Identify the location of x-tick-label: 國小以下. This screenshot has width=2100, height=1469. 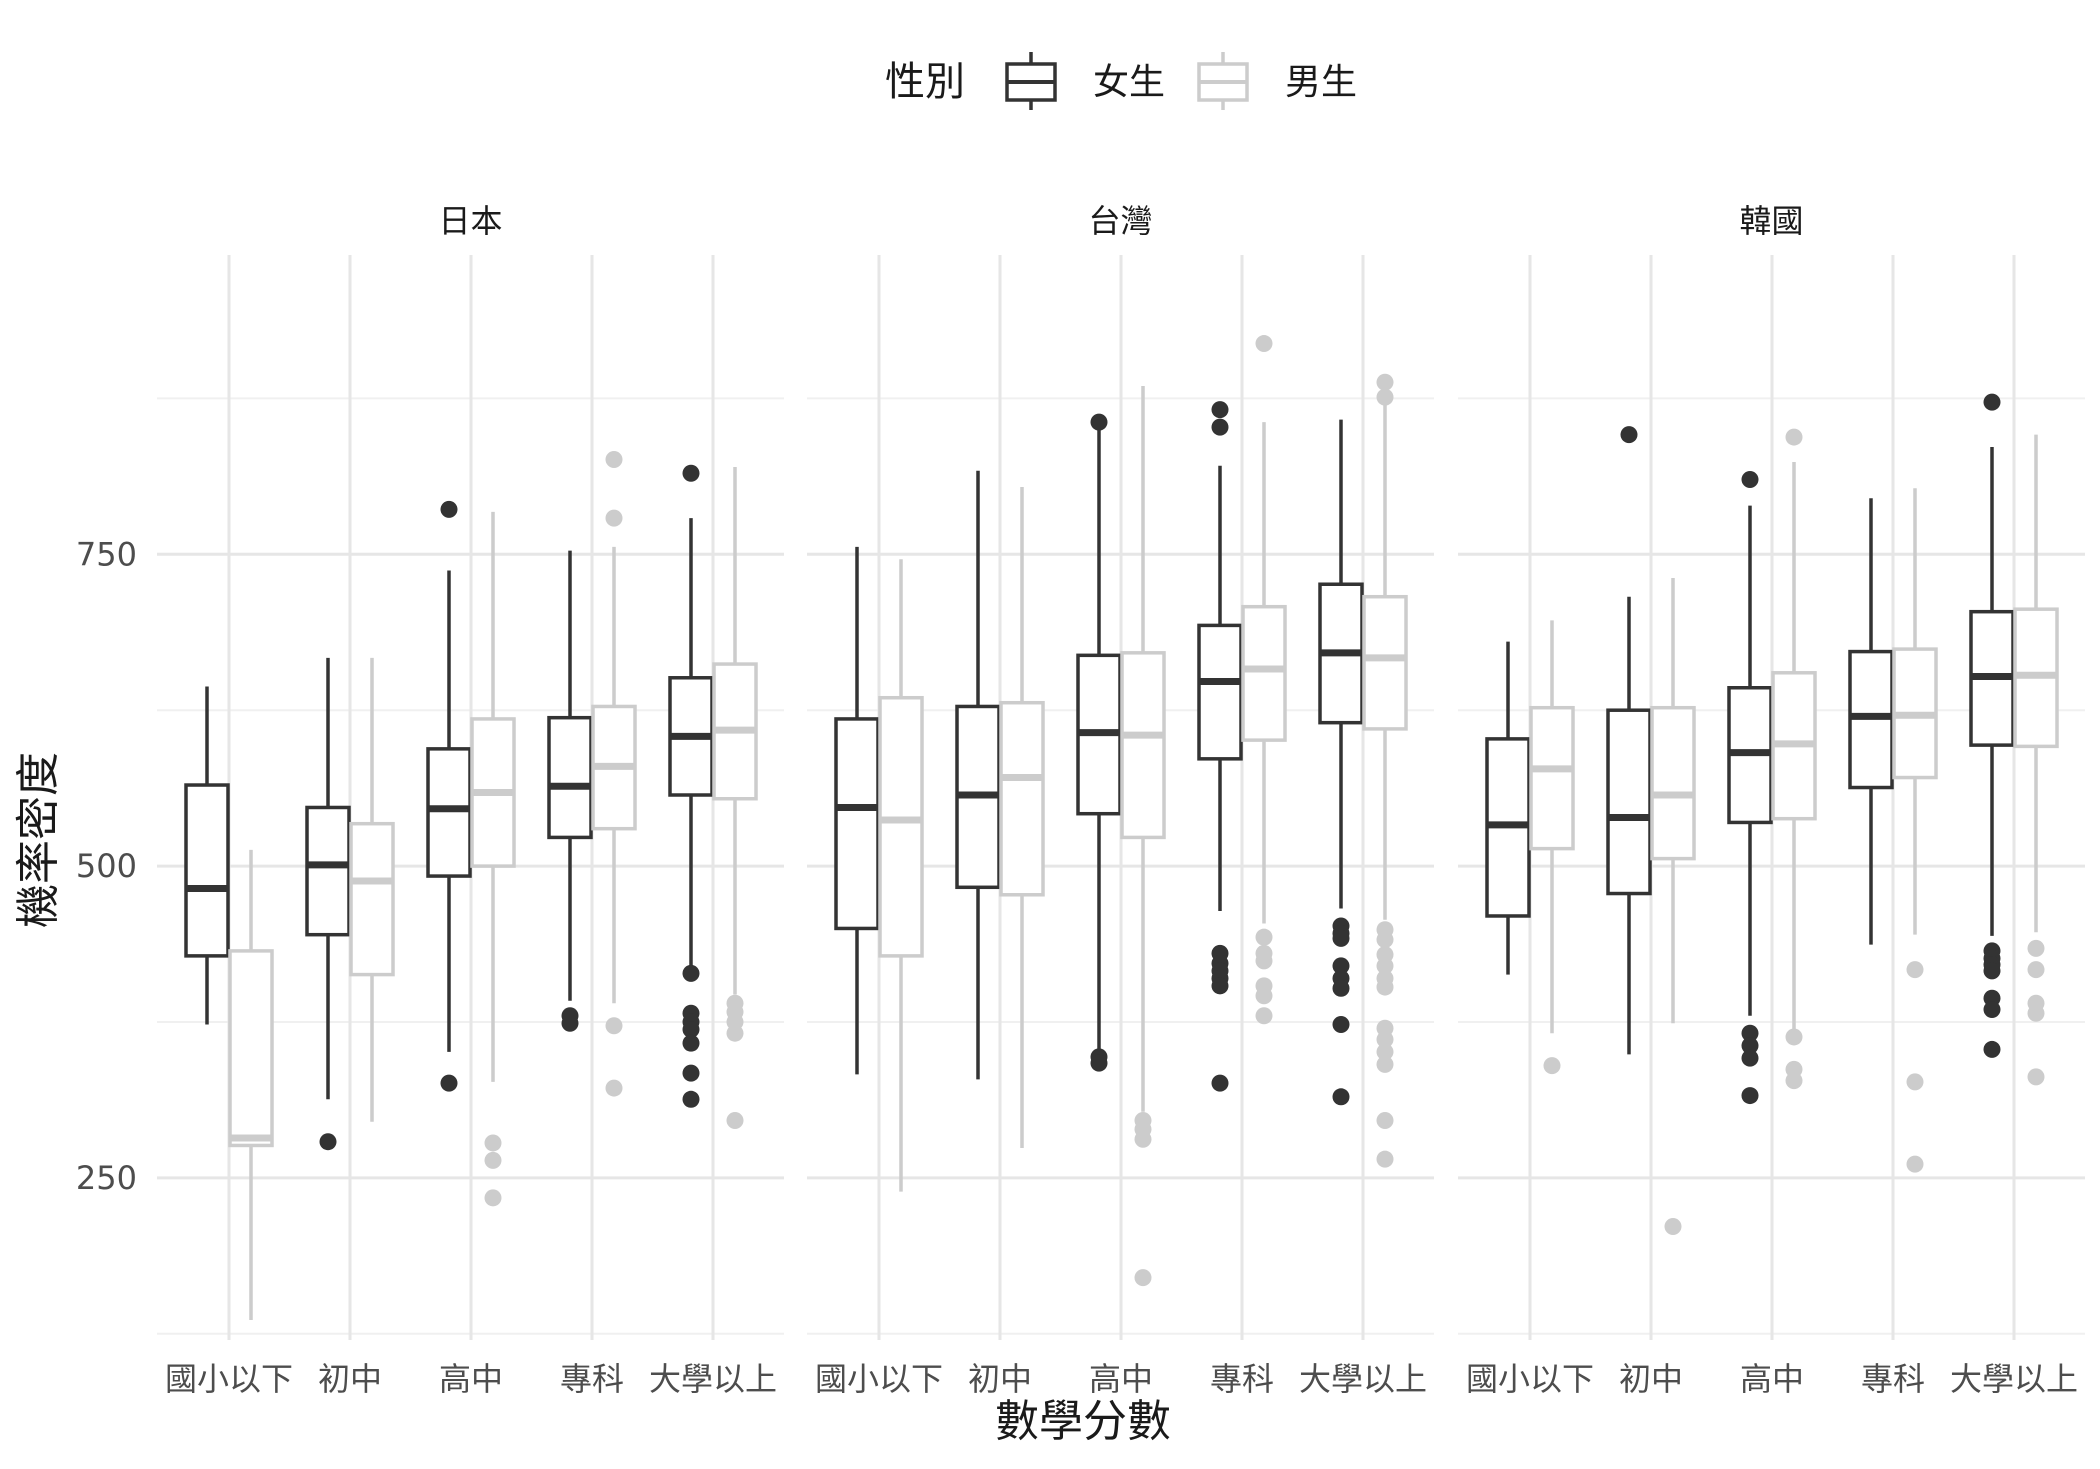
(229, 1379).